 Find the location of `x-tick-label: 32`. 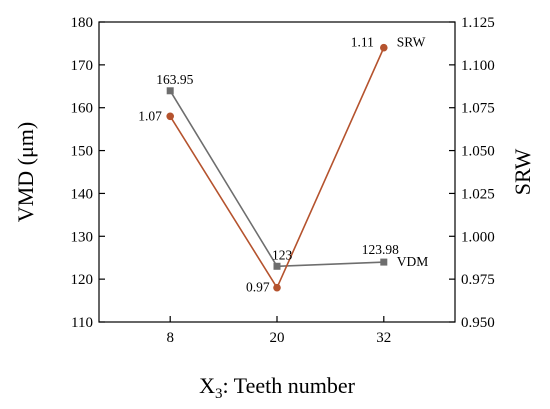

x-tick-label: 32 is located at coordinates (383, 338).